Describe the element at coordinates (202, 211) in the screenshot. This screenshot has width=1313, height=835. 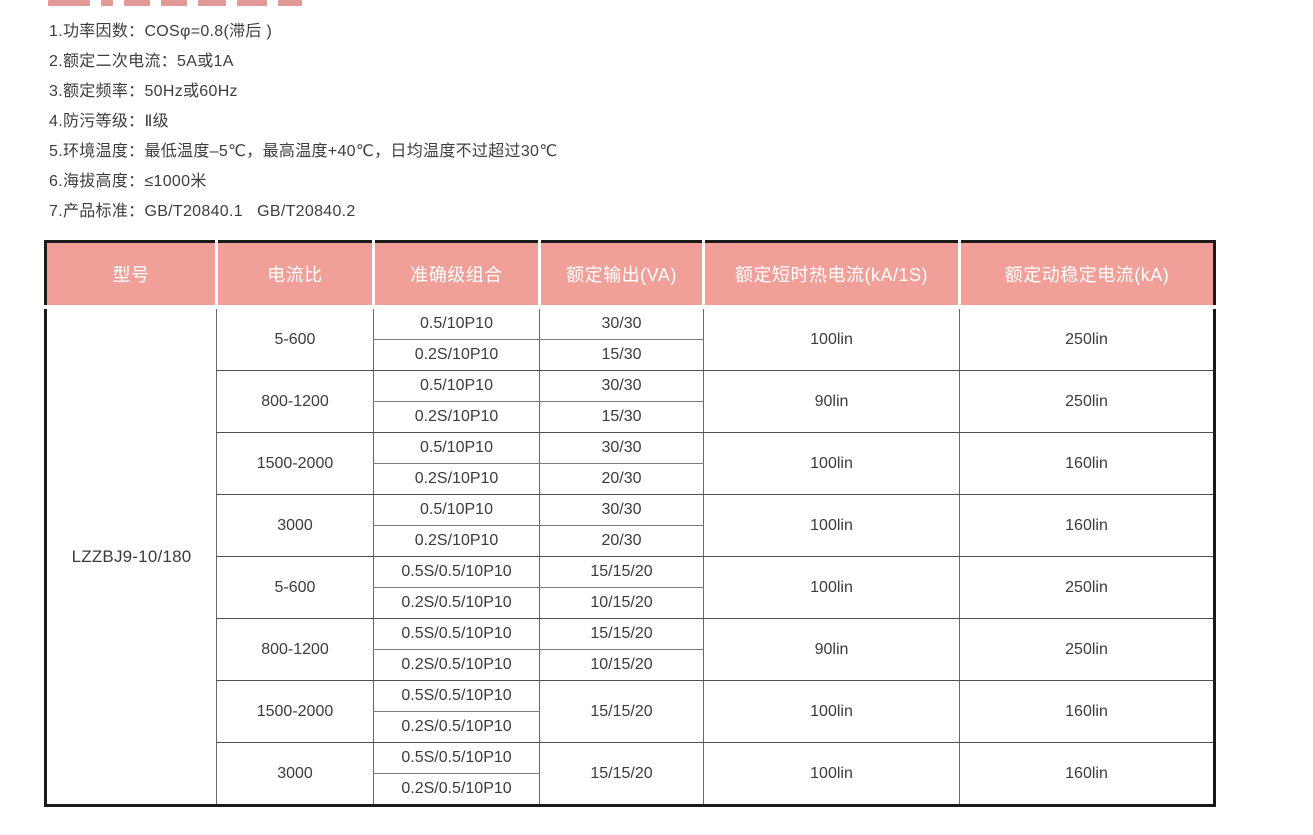
I see `spec-item-product-standard: 7.产品标准：GB/T20840.1 GB/T20840.2` at that location.